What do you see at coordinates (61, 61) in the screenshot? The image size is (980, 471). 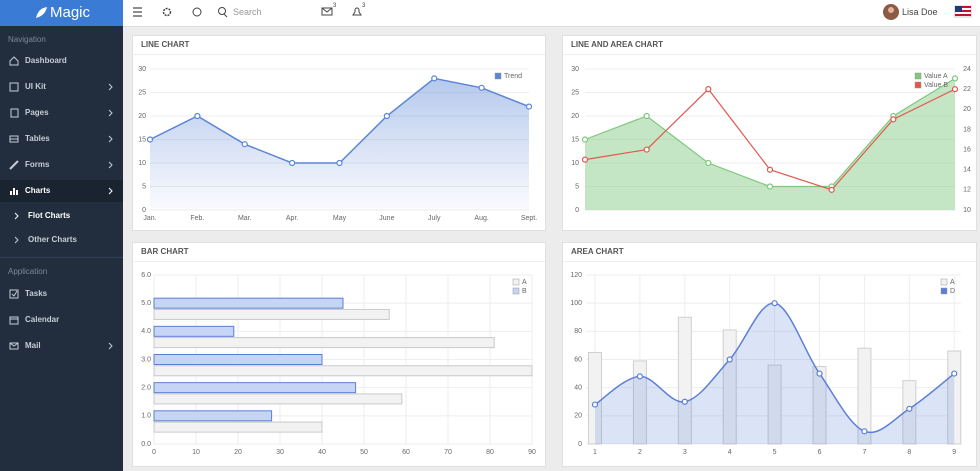 I see `nav-item: Dashboard` at bounding box center [61, 61].